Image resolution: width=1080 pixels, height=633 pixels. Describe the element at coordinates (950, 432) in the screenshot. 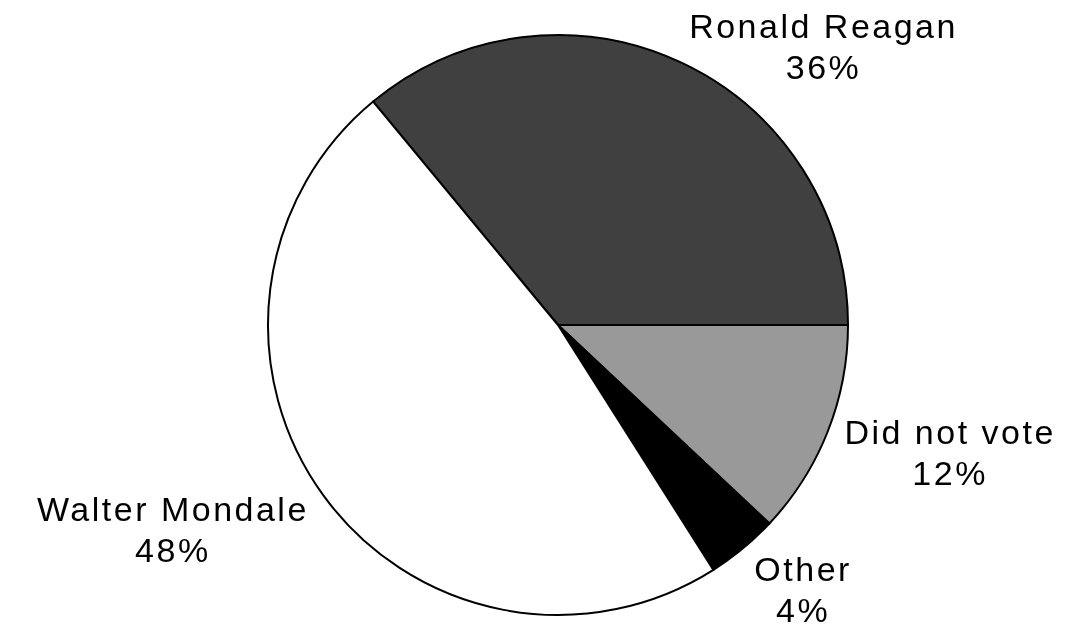

I see `slice-label: Did not vote` at that location.